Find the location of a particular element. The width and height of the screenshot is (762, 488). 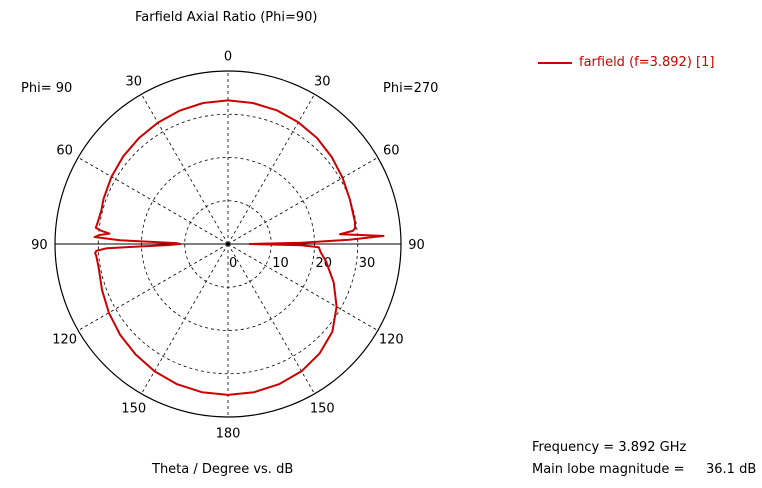

legend-entry: farfield (f=3.892) [1] is located at coordinates (647, 62).